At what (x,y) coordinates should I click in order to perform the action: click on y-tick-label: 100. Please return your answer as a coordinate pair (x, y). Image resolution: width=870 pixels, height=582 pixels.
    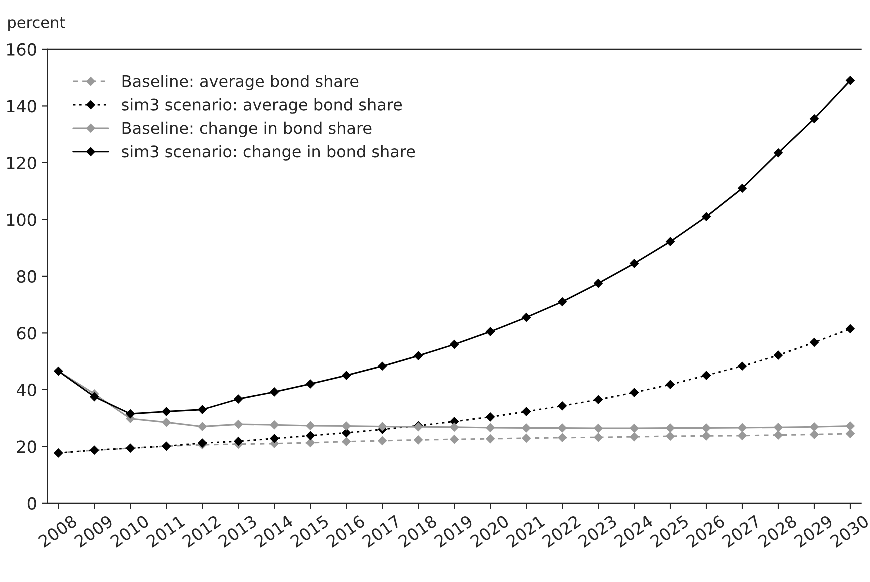
    Looking at the image, I should click on (21, 220).